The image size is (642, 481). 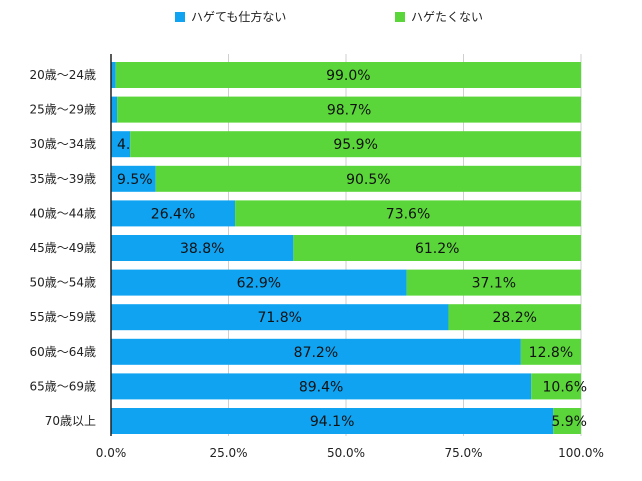 I want to click on x-tick-label: 0.0%, so click(x=111, y=453).